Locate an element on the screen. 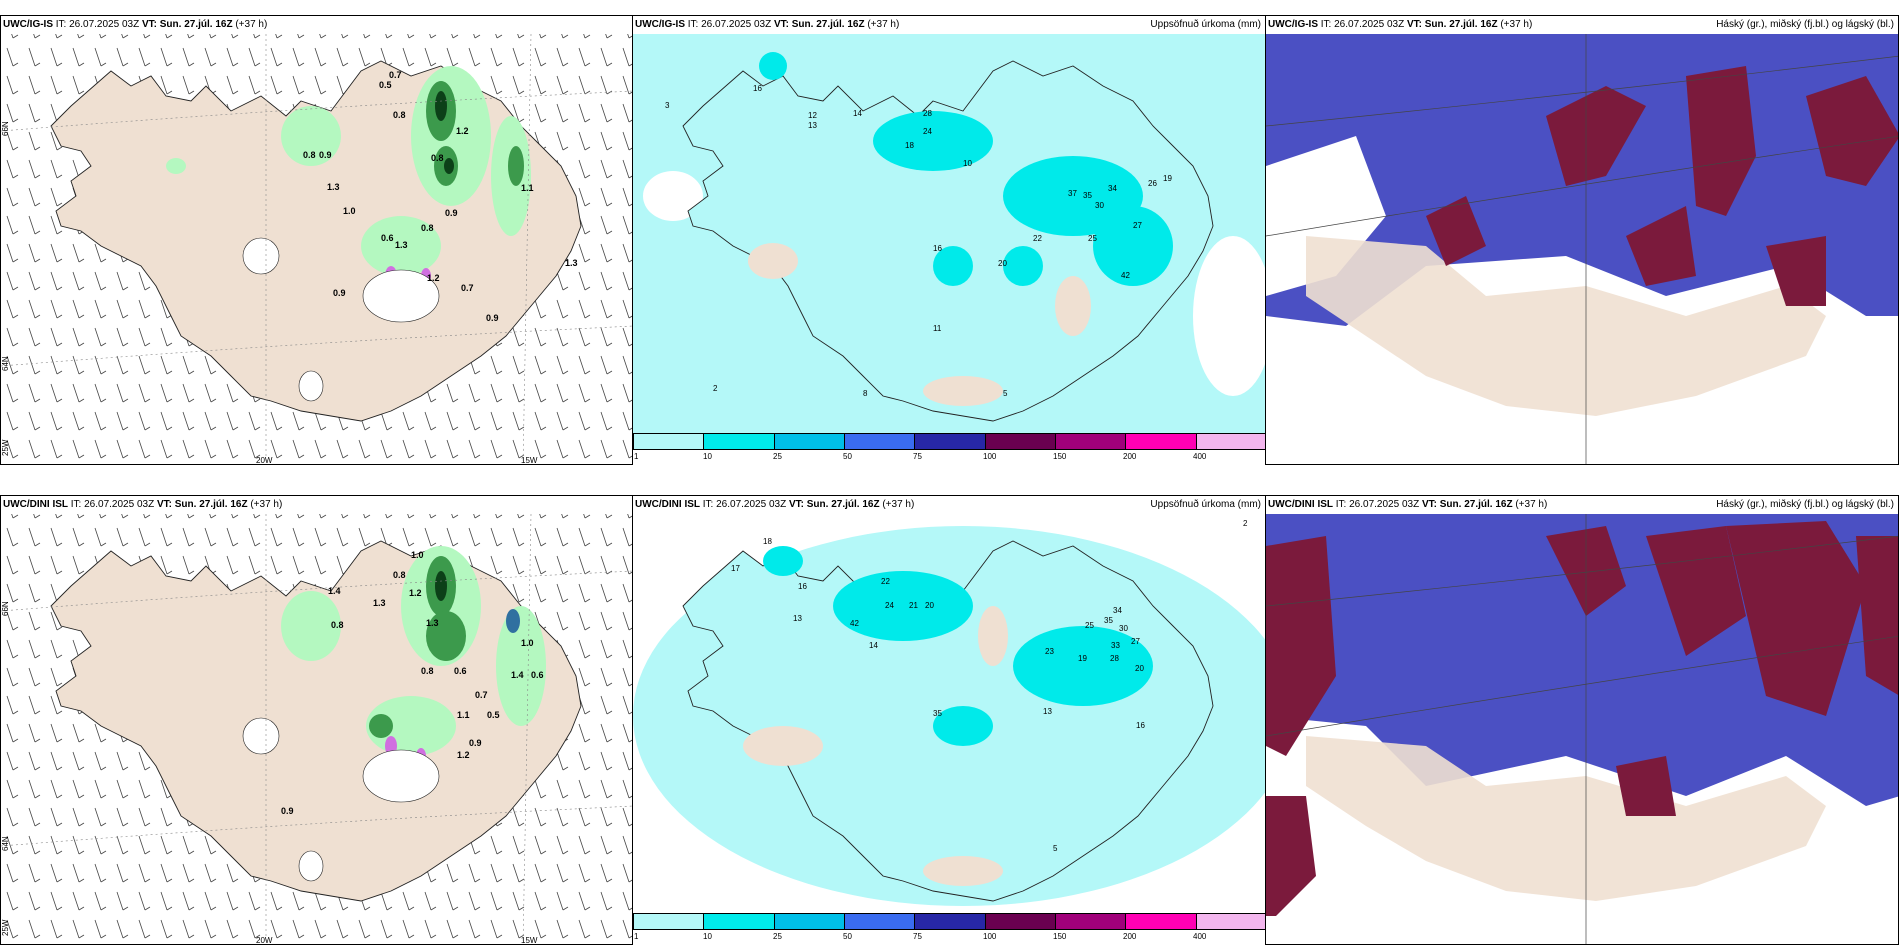  colorbar-label: 10 is located at coordinates (707, 936).